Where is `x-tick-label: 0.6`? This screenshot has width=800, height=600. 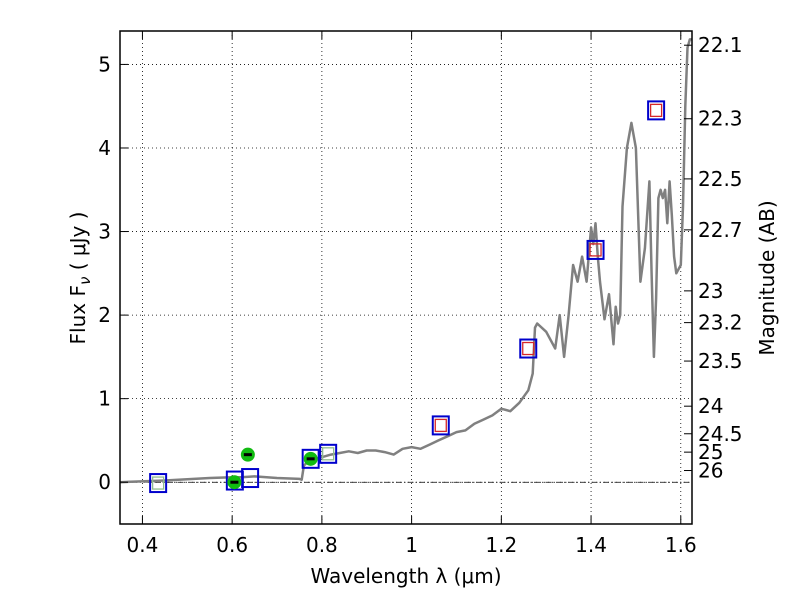
x-tick-label: 0.6 is located at coordinates (232, 545).